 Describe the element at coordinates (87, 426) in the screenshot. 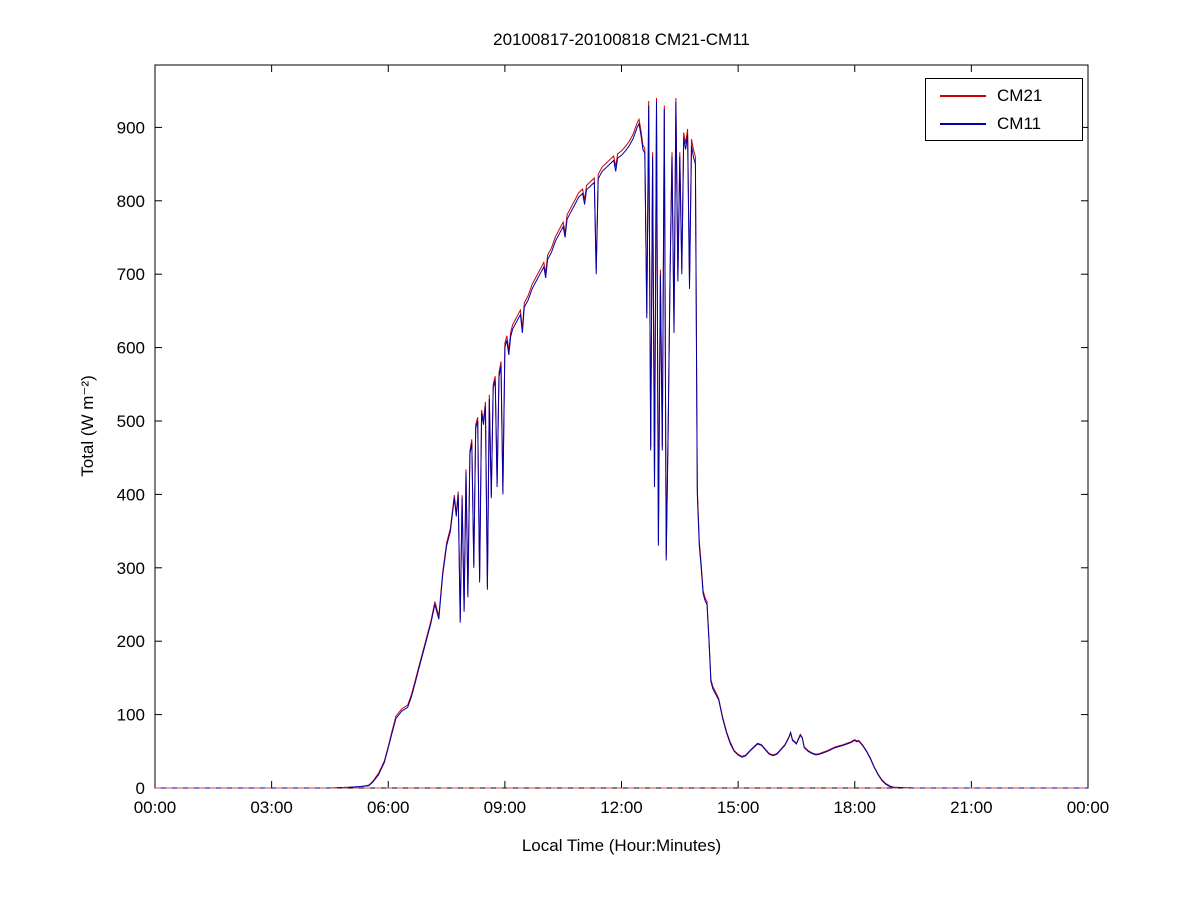

I see `y-axis-label: Total (W m⁻²)` at that location.